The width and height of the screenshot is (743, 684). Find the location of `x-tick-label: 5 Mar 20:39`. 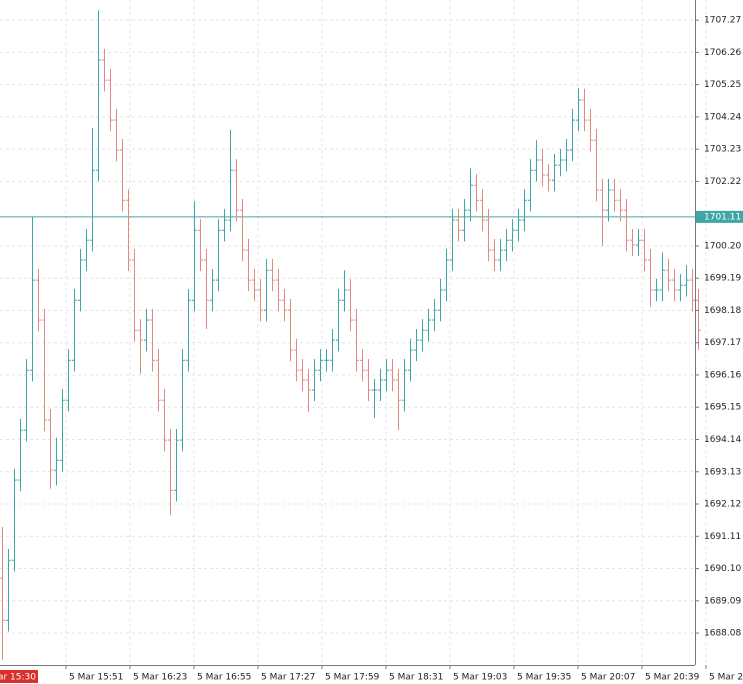

x-tick-label: 5 Mar 20:39 is located at coordinates (672, 678).